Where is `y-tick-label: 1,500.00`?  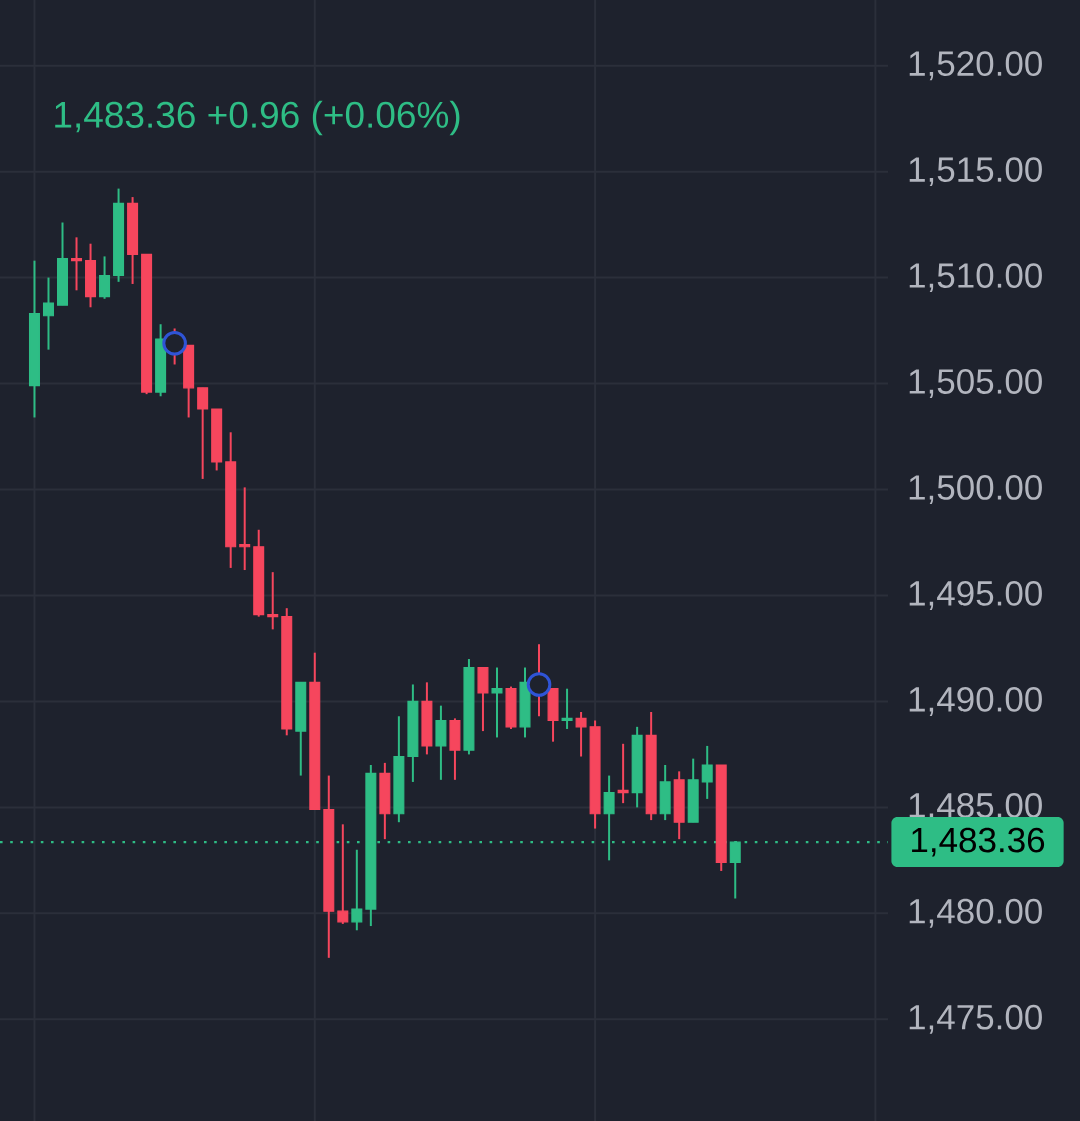
y-tick-label: 1,500.00 is located at coordinates (975, 489).